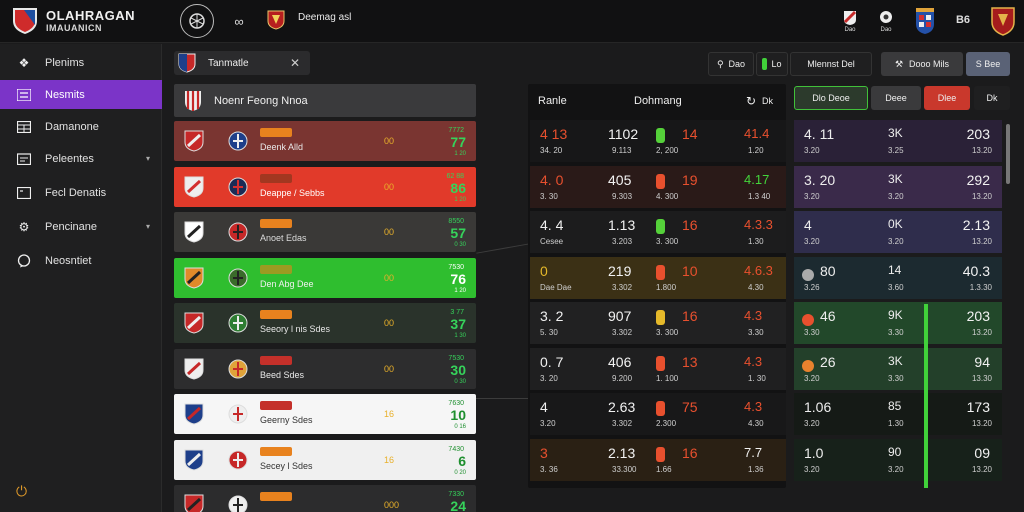  I want to click on stat-count: 14, so click(690, 134).